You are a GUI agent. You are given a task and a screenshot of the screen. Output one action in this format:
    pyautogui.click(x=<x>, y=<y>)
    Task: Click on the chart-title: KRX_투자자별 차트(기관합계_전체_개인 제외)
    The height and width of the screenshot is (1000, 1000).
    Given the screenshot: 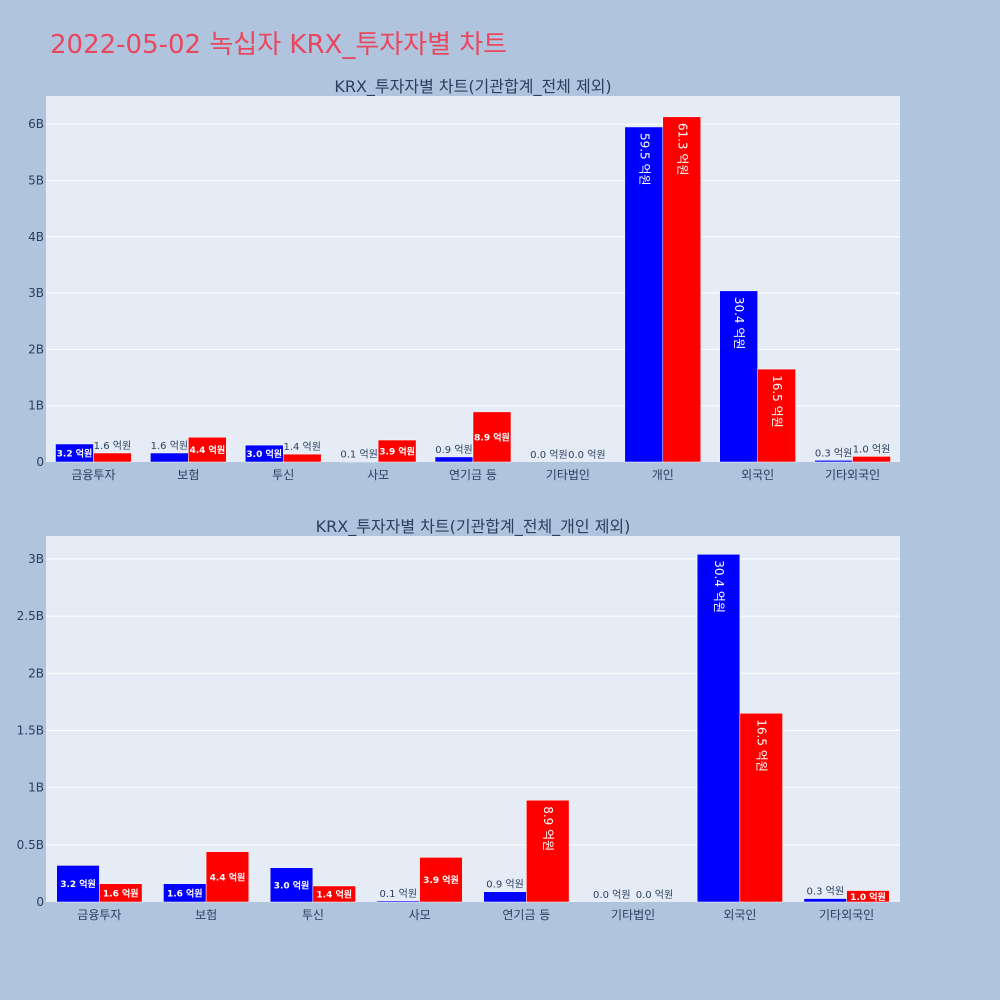 What is the action you would take?
    pyautogui.click(x=473, y=527)
    